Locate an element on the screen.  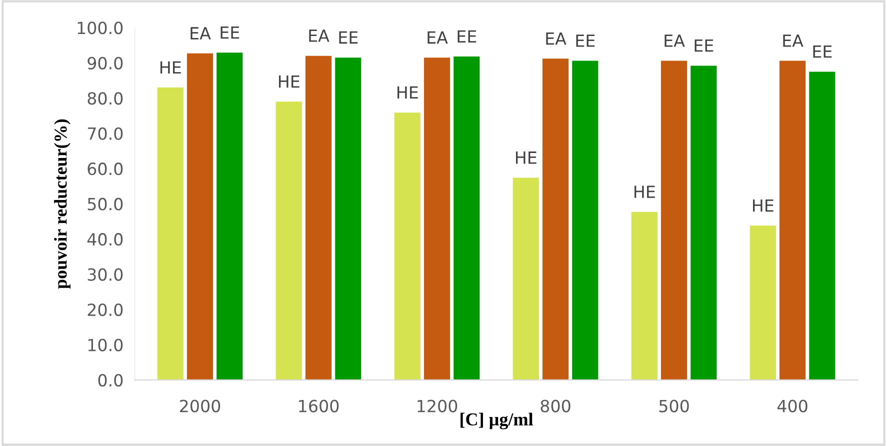
y-tick-label: 60.0 is located at coordinates (105, 169).